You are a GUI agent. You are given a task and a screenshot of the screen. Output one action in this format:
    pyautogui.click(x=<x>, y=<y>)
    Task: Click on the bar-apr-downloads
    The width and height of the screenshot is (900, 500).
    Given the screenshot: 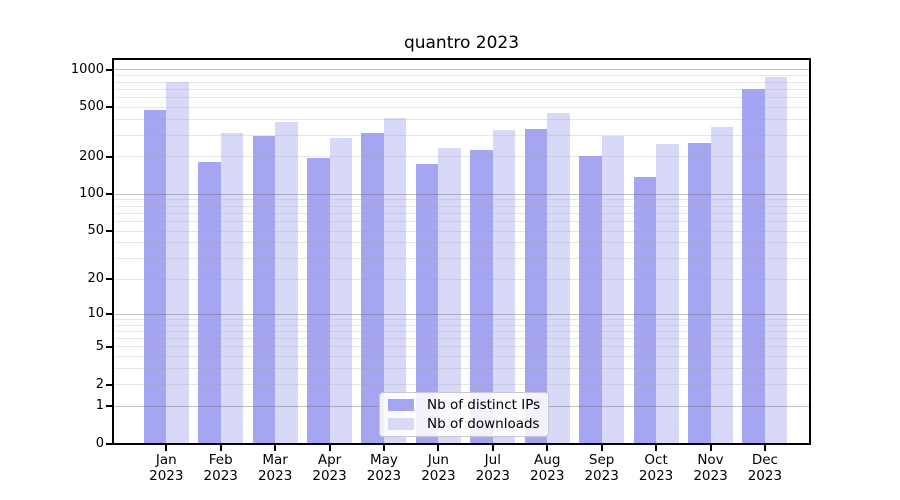 What is the action you would take?
    pyautogui.click(x=341, y=291)
    